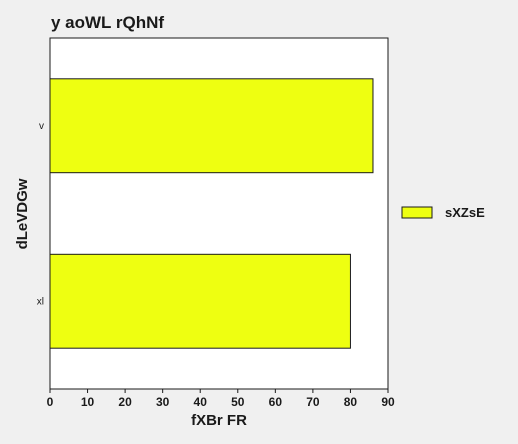  What do you see at coordinates (417, 212) in the screenshot?
I see `legend-swatch` at bounding box center [417, 212].